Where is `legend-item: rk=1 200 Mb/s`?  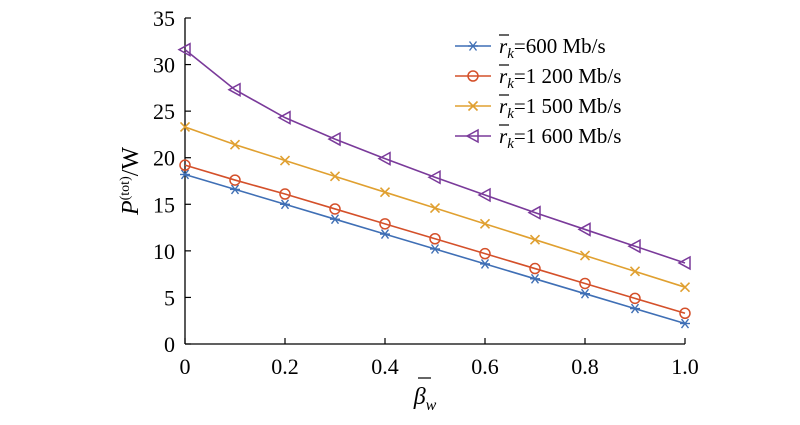
legend-item: rk=1 200 Mb/s is located at coordinates (538, 78).